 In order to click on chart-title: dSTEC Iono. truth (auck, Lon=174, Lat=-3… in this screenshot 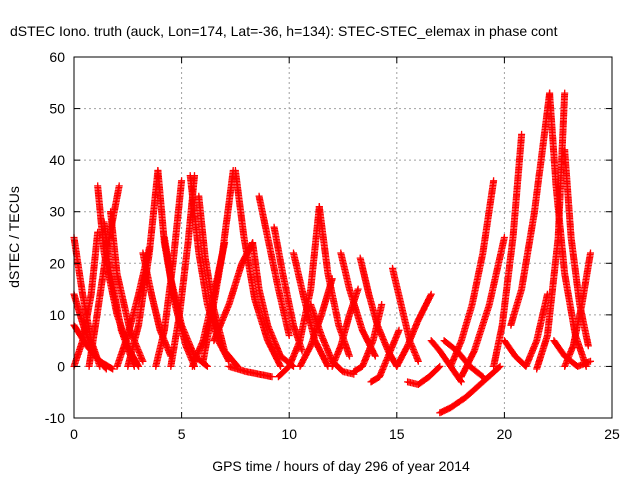, I will do `click(284, 31)`.